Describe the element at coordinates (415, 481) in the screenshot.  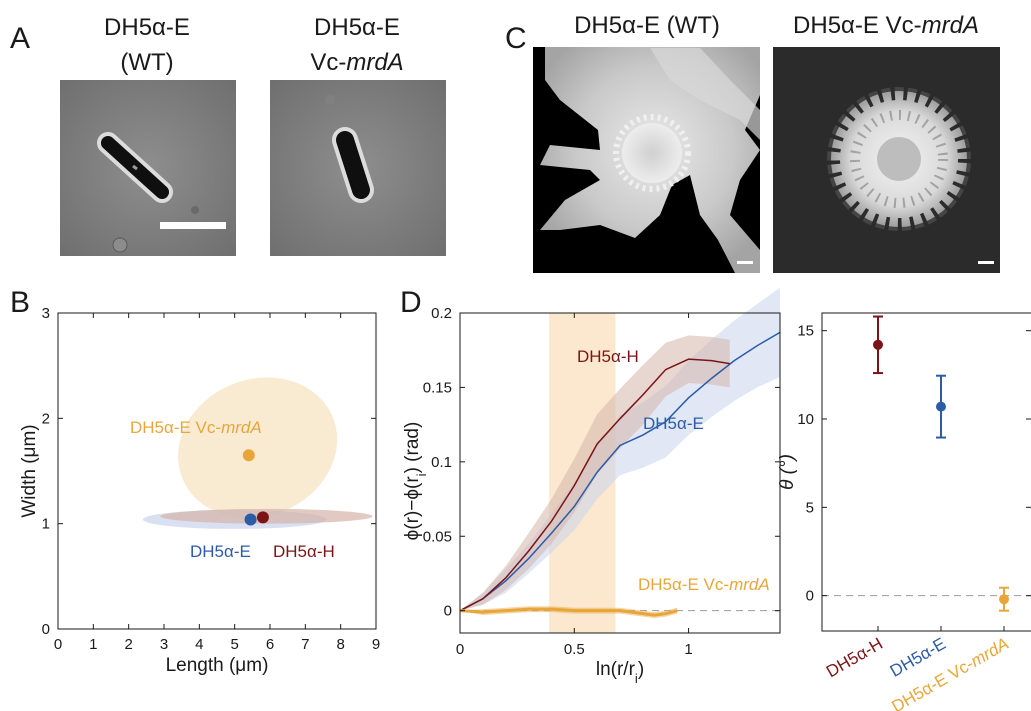
I see `y-axis-label: ϕ(r)−ϕ(ri) (rad)` at that location.